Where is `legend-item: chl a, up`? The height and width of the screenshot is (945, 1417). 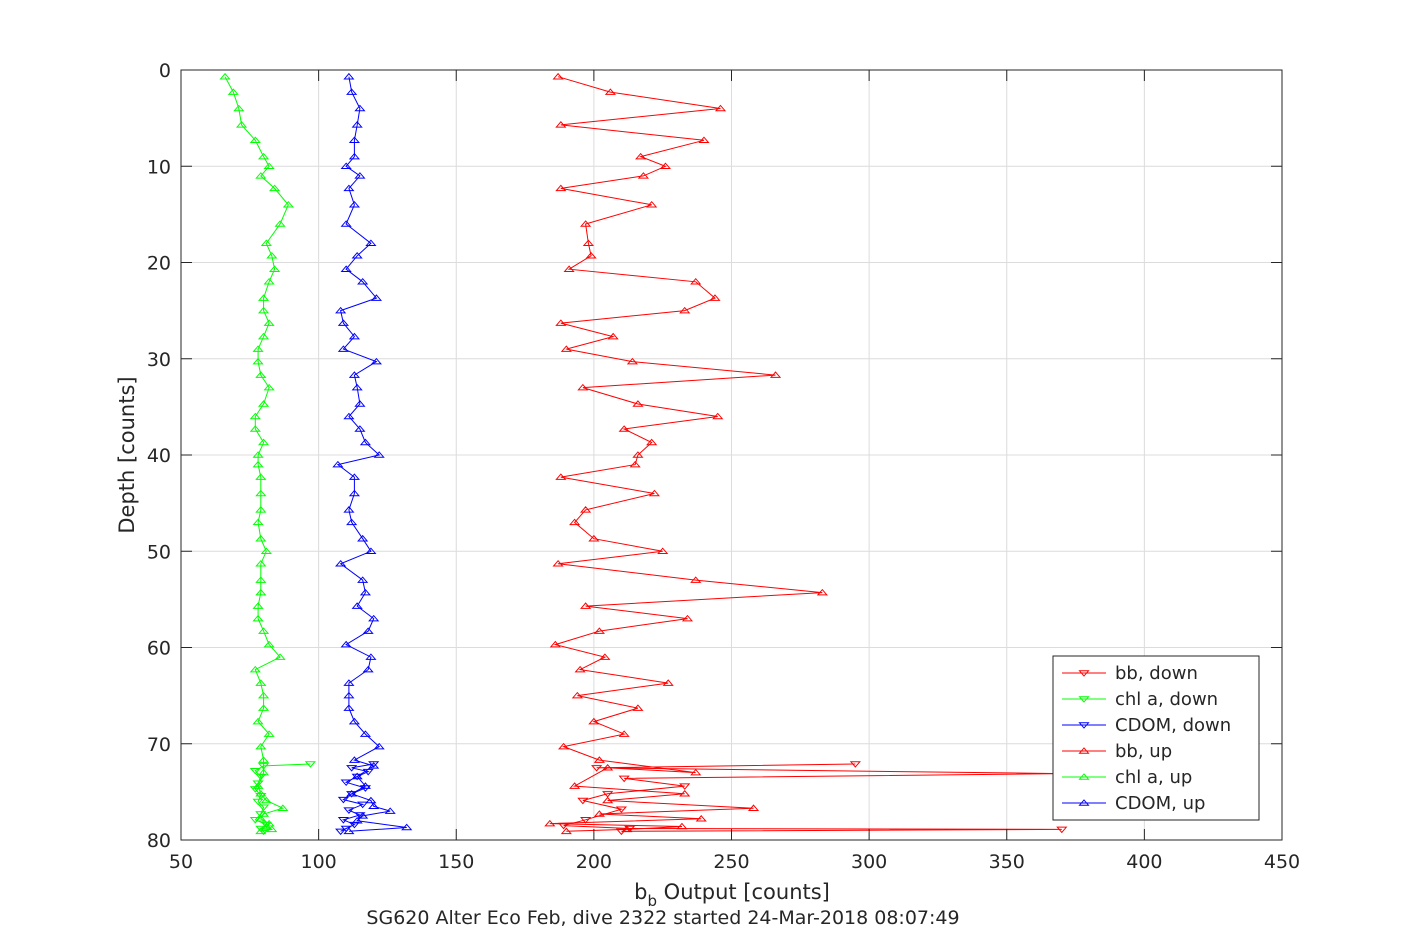 legend-item: chl a, up is located at coordinates (1127, 777).